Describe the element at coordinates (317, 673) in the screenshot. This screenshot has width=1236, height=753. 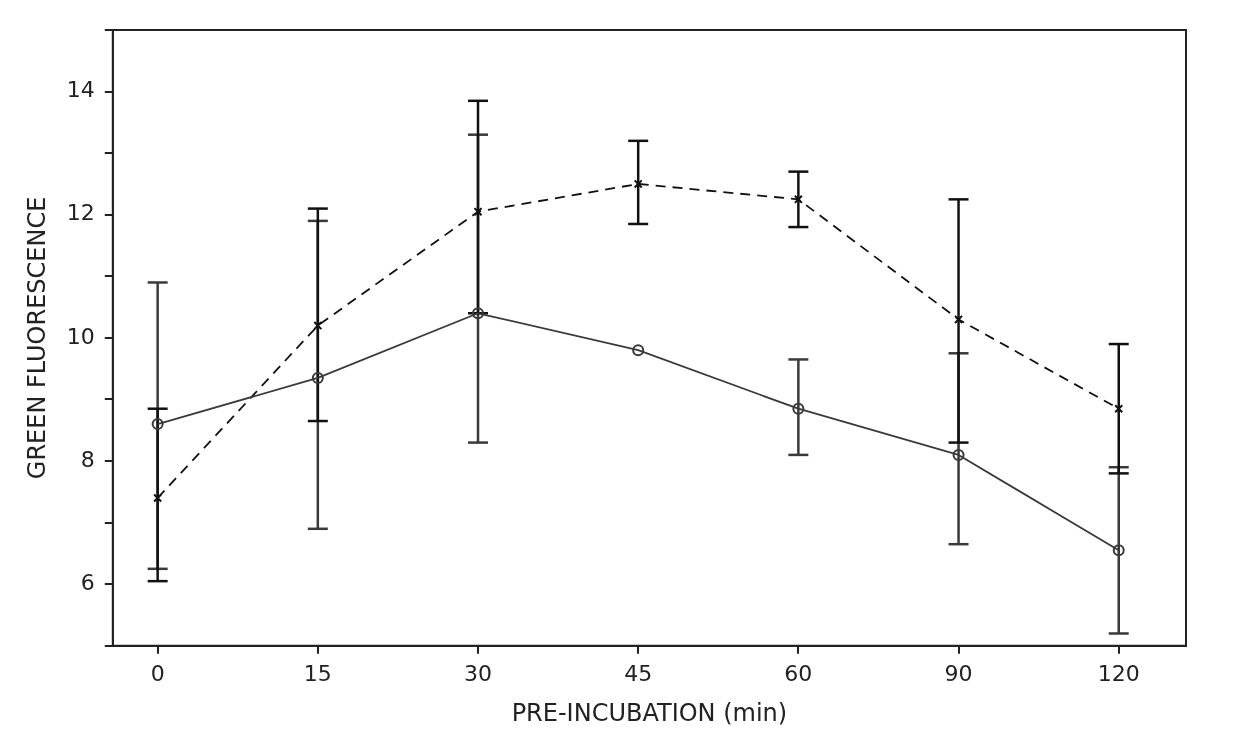
I see `x-tick-label: 15` at that location.